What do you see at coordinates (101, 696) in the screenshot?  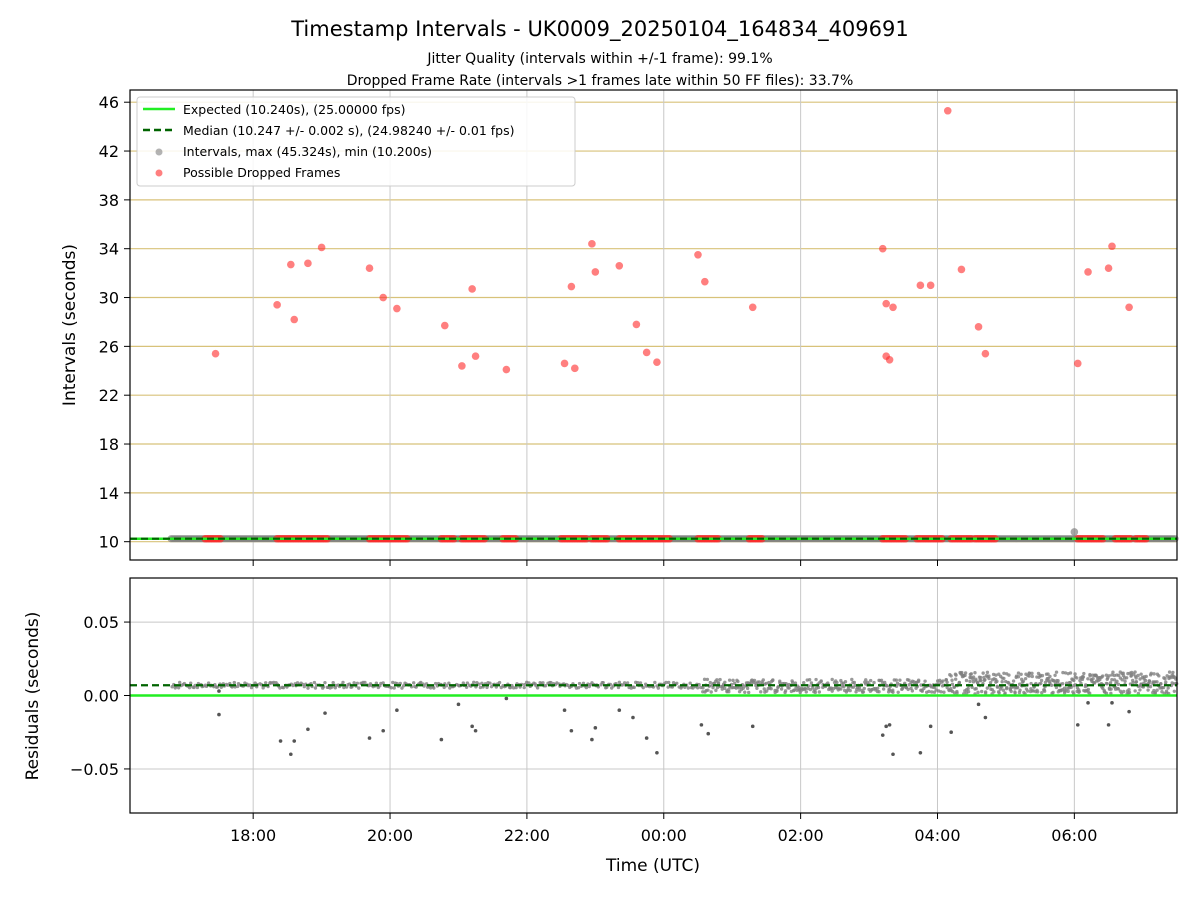 I see `residuals-y-tick-label-1: 0.00` at bounding box center [101, 696].